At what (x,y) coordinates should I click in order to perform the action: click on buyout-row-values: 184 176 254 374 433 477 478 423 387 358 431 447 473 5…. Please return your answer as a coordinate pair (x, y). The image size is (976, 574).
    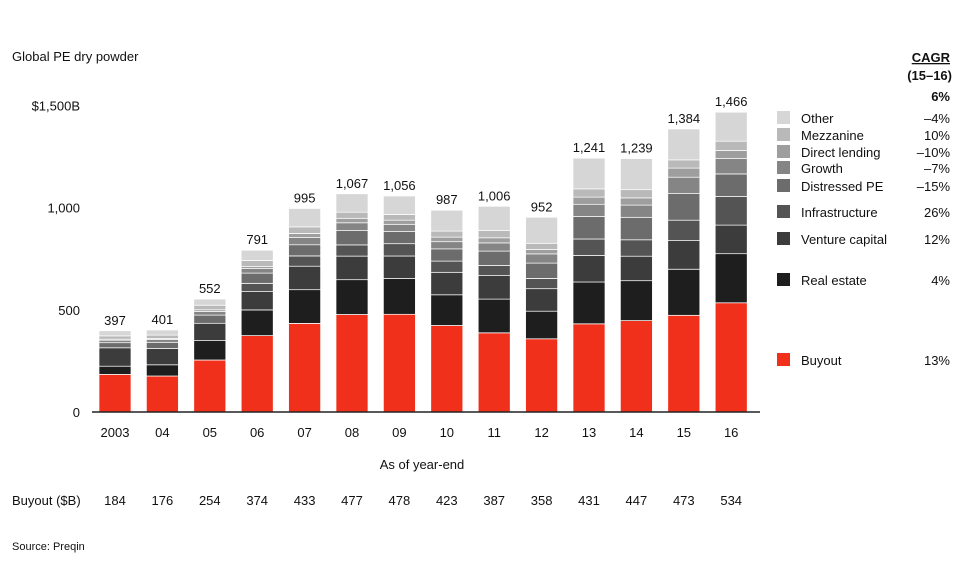
    Looking at the image, I should click on (423, 500).